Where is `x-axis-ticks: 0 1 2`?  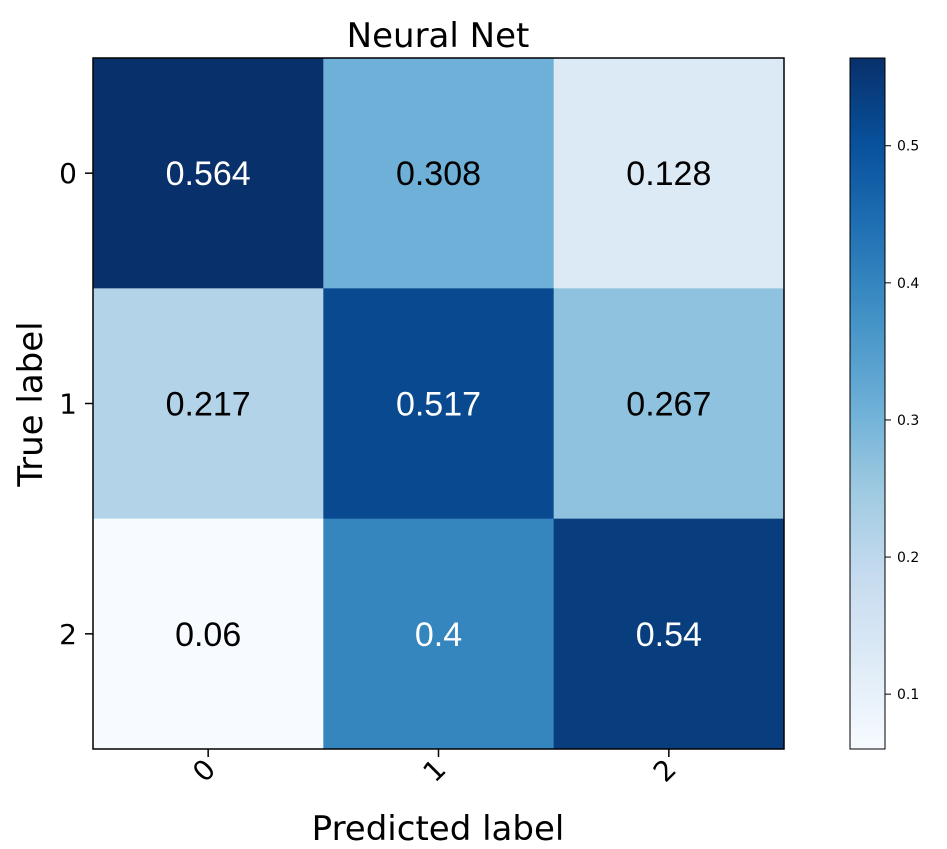 x-axis-ticks: 0 1 2 is located at coordinates (434, 769).